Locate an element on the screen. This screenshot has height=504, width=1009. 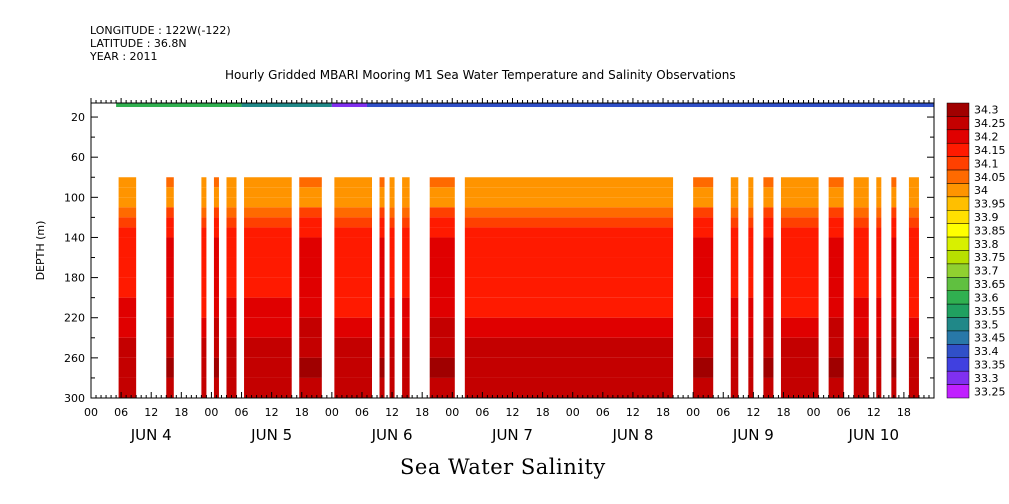
colorbar-label: 34.3 is located at coordinates (986, 110).